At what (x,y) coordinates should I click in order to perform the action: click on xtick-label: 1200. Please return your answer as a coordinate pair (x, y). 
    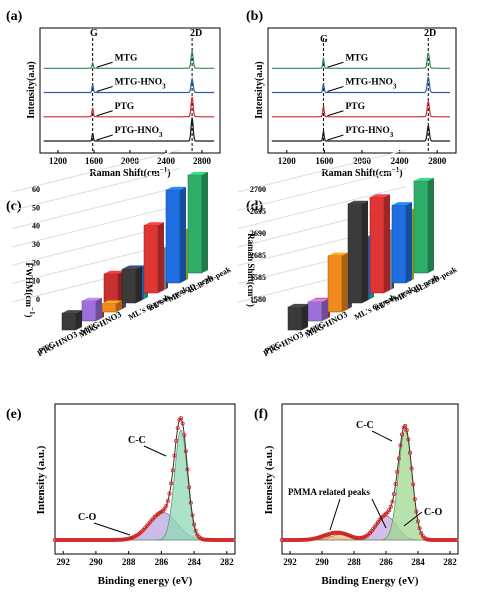
    Looking at the image, I should click on (58, 161).